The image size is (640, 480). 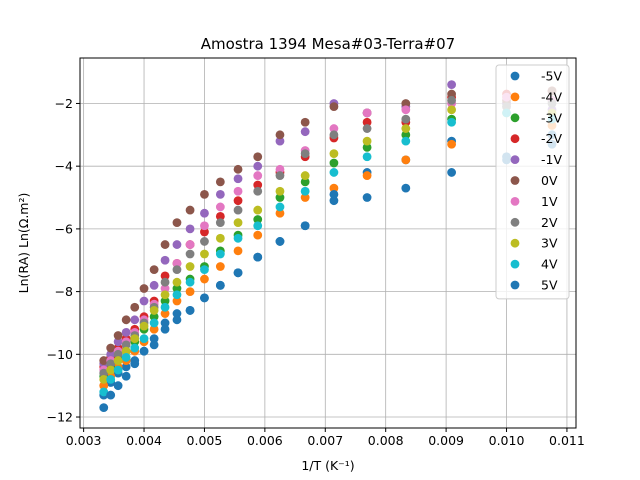 I want to click on legend-label: -3V, so click(x=551, y=117).